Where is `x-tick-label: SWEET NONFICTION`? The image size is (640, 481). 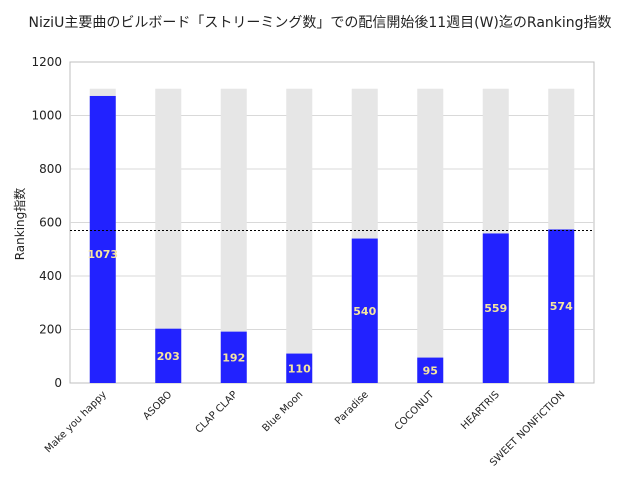 x-tick-label: SWEET NONFICTION is located at coordinates (527, 428).